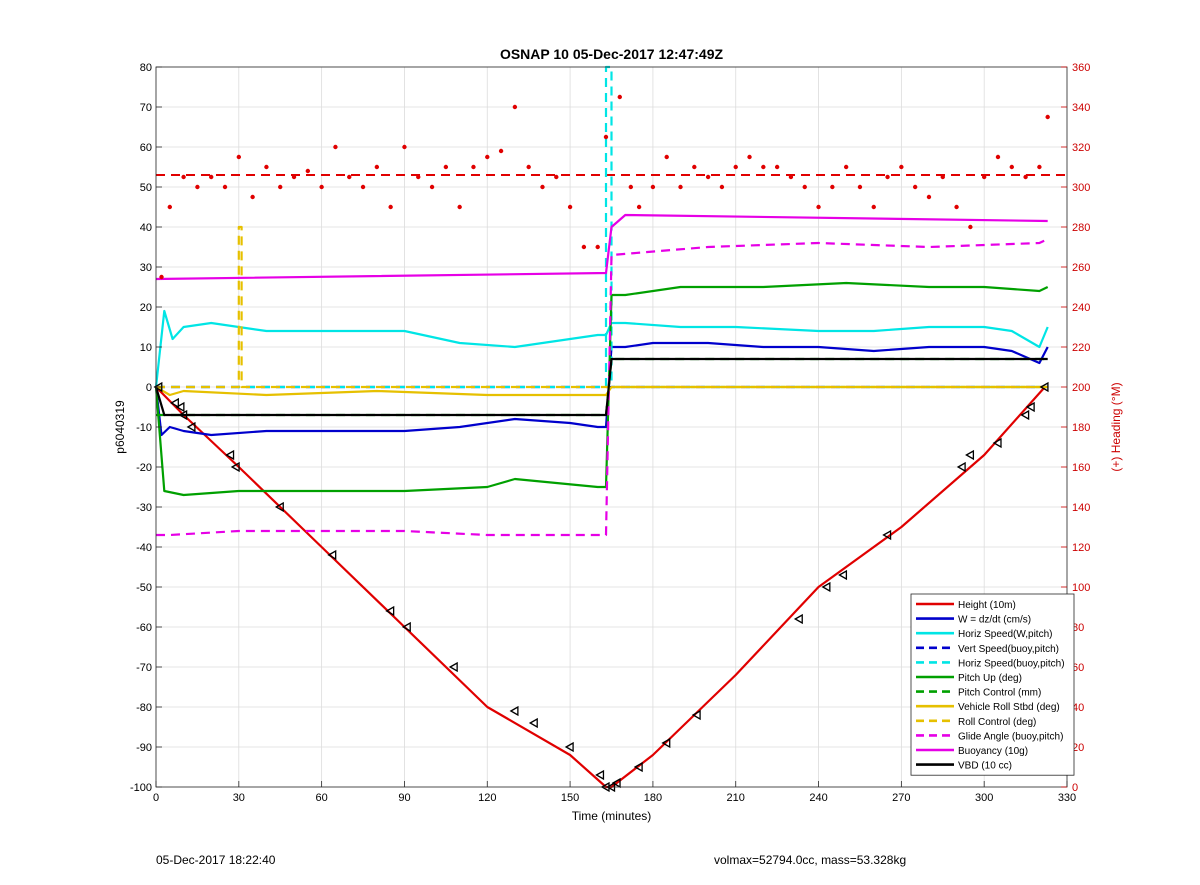 The width and height of the screenshot is (1200, 885). What do you see at coordinates (1078, 708) in the screenshot?
I see `y-tick-label-right: 40` at bounding box center [1078, 708].